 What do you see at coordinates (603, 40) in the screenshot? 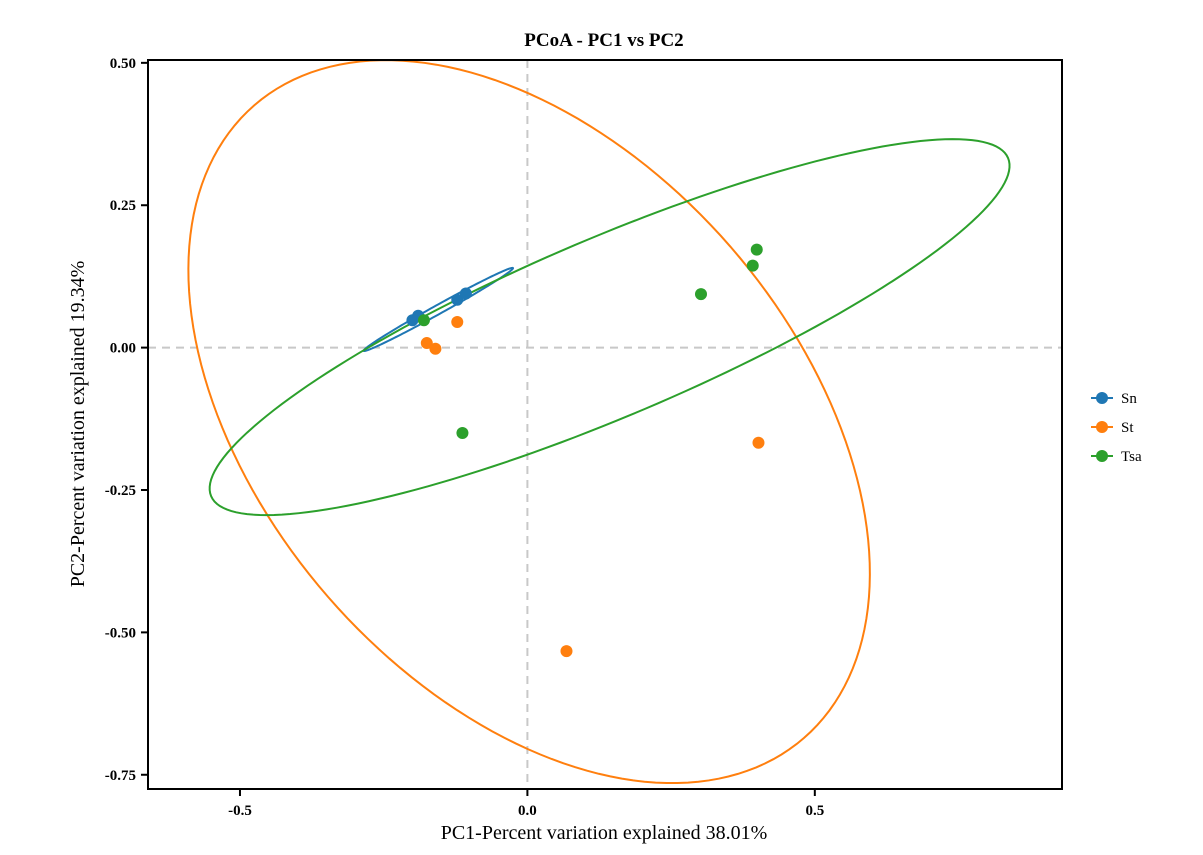
I see `chart-title: PCoA - PC1 vs PC2` at bounding box center [603, 40].